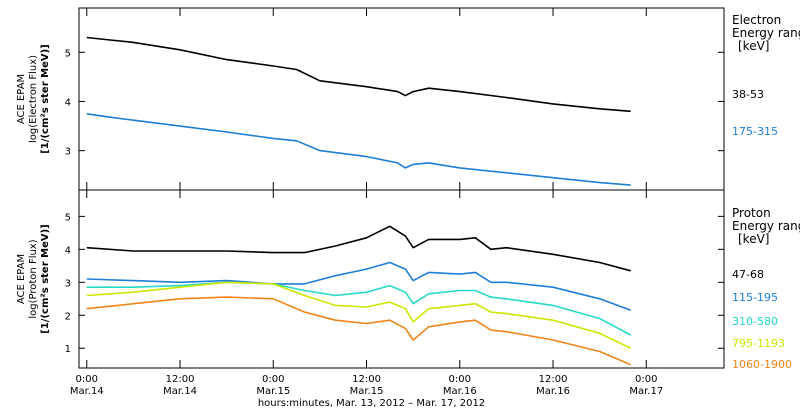 This screenshot has height=410, width=800. What do you see at coordinates (646, 391) in the screenshot?
I see `x-tick-label-date: Mar.17` at bounding box center [646, 391].